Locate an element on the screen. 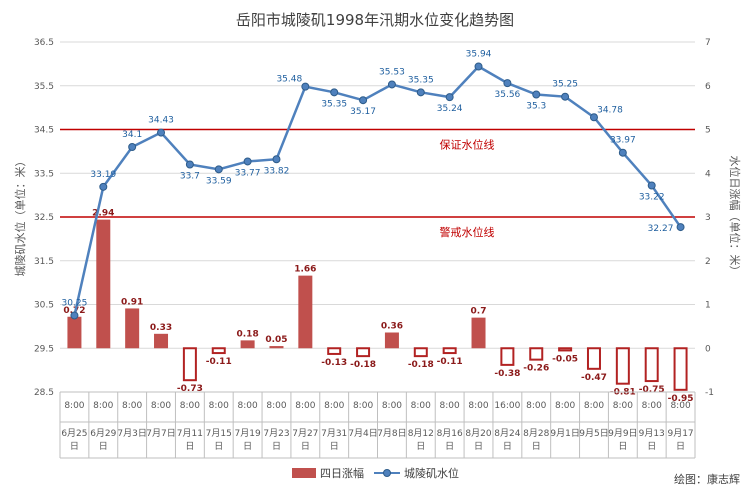 This screenshot has height=491, width=750. y-right-tick-label: 1 is located at coordinates (708, 306).